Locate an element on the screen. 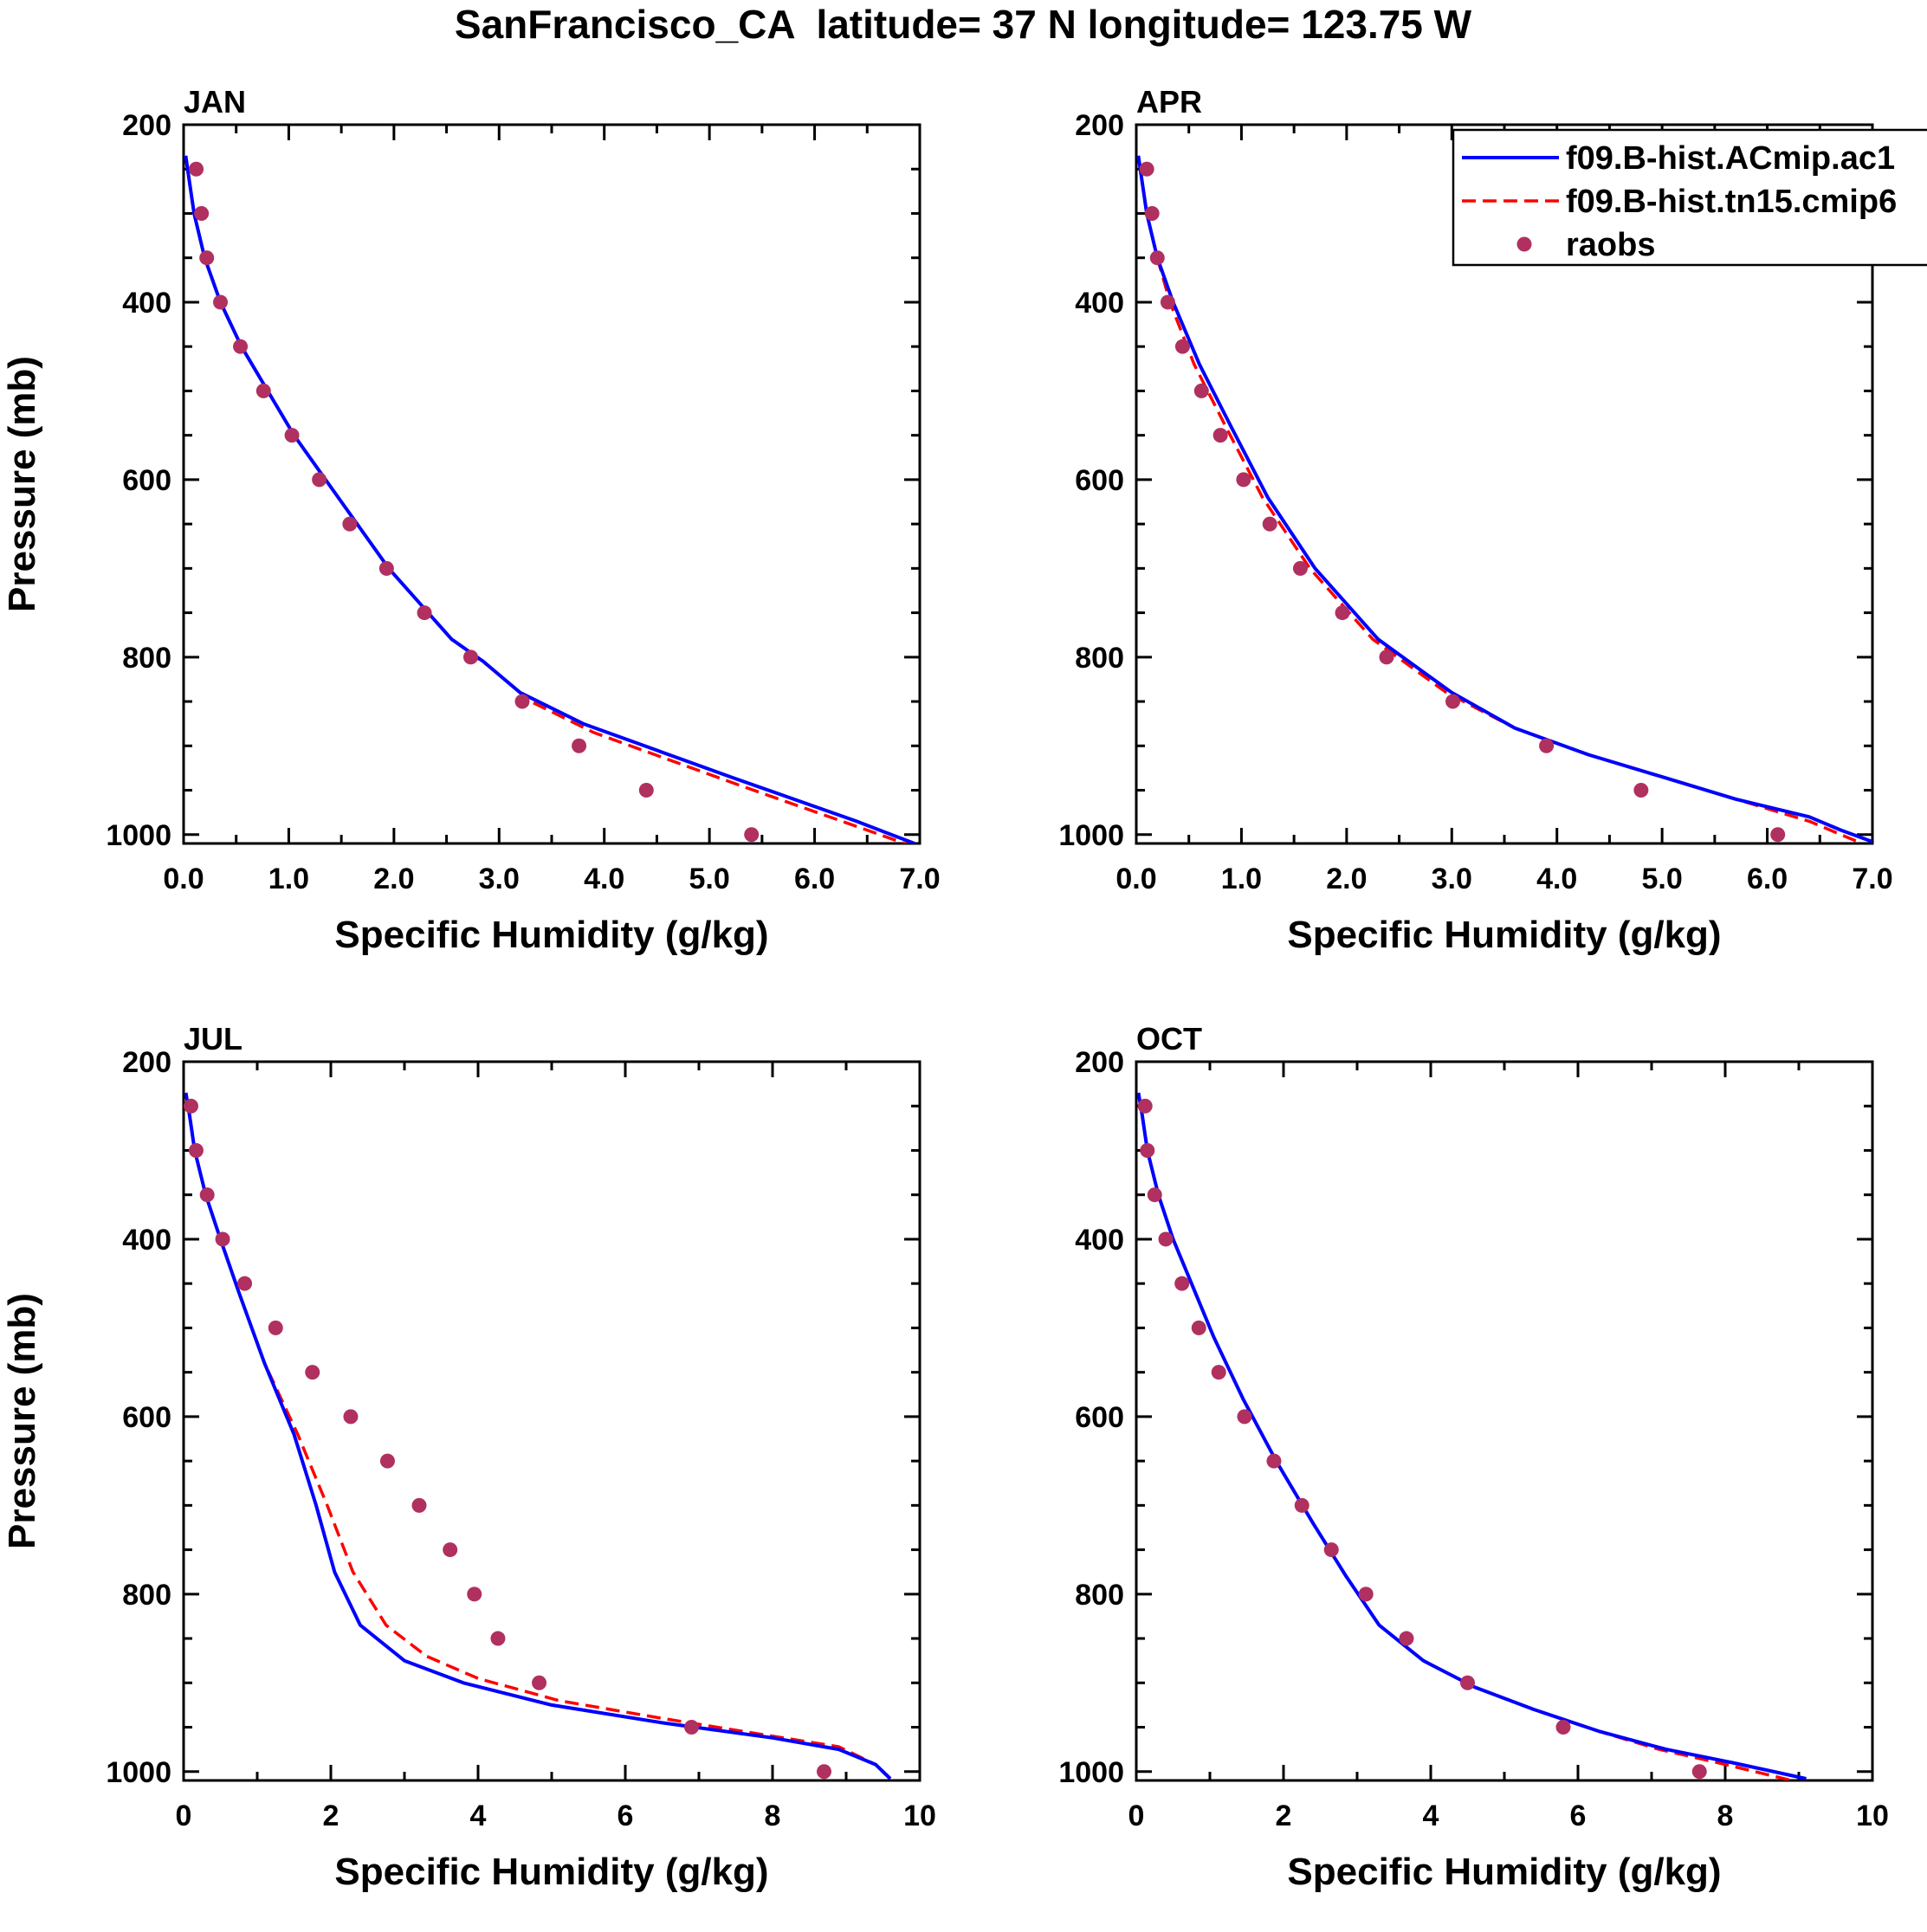 The height and width of the screenshot is (1932, 1927). legend-entry-raobs: raobs is located at coordinates (1585, 245).